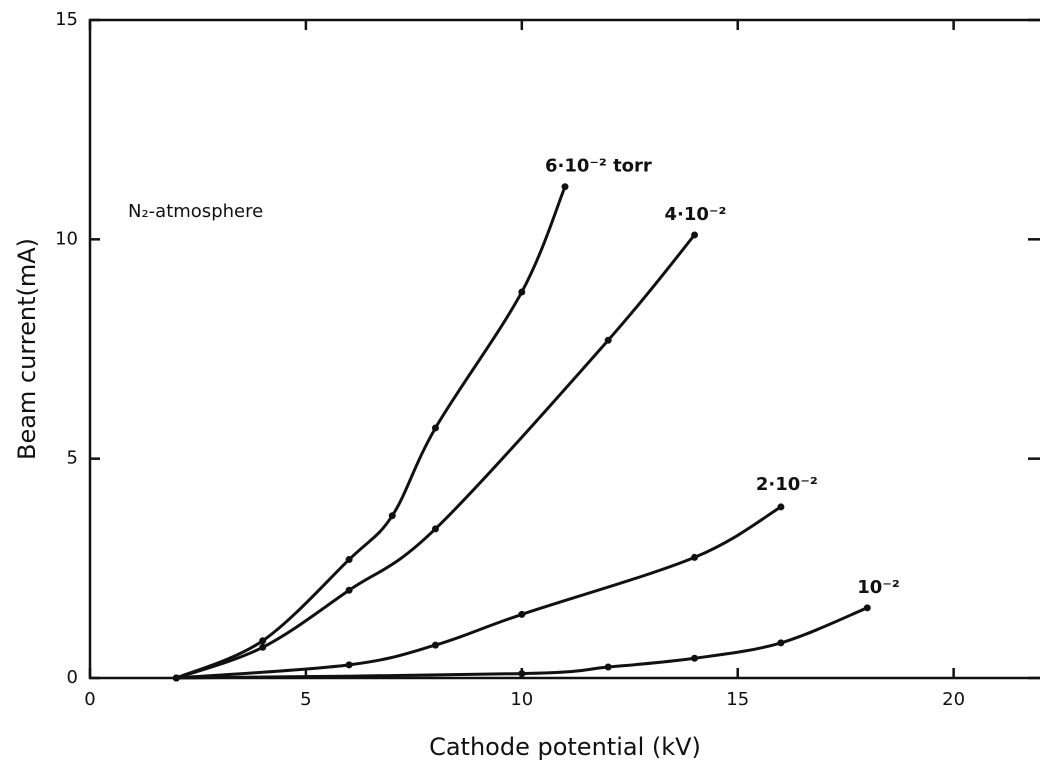 The height and width of the screenshot is (769, 1042). I want to click on series-label: 4·10⁻², so click(696, 214).